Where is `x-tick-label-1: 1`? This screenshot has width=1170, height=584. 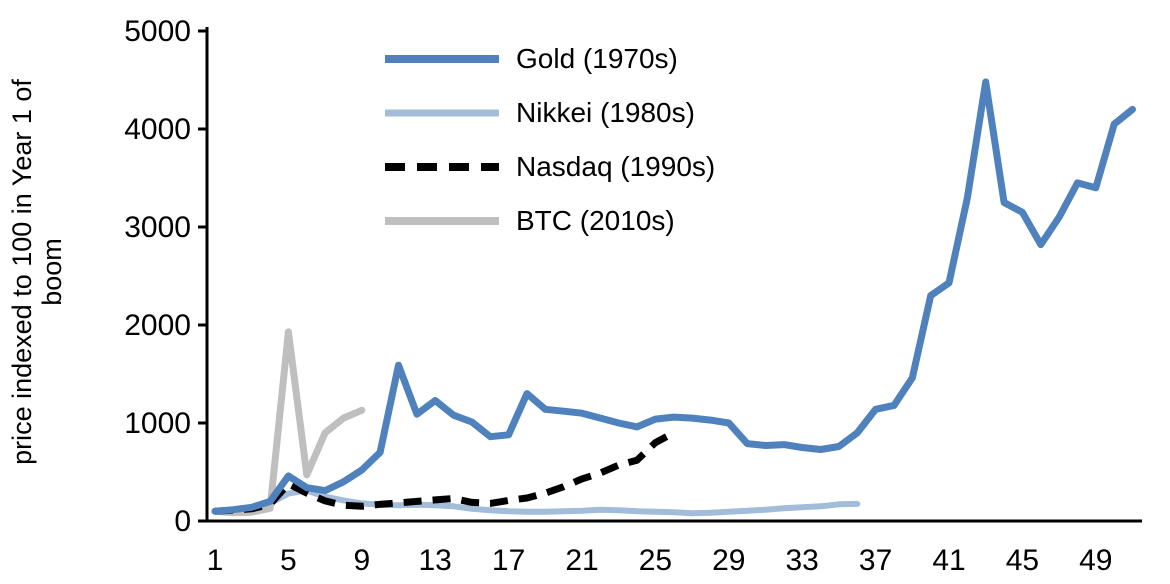
x-tick-label-1: 1 is located at coordinates (215, 560).